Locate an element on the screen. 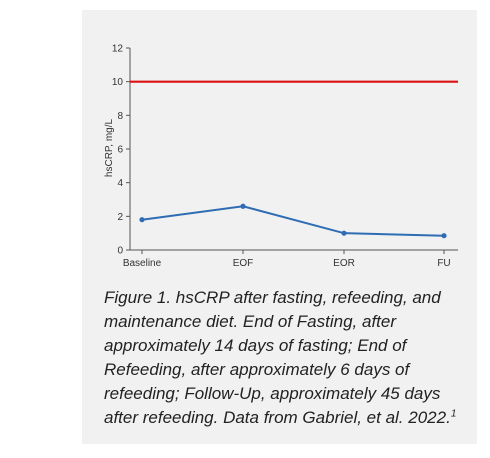  x-tick-label: FU is located at coordinates (443, 263).